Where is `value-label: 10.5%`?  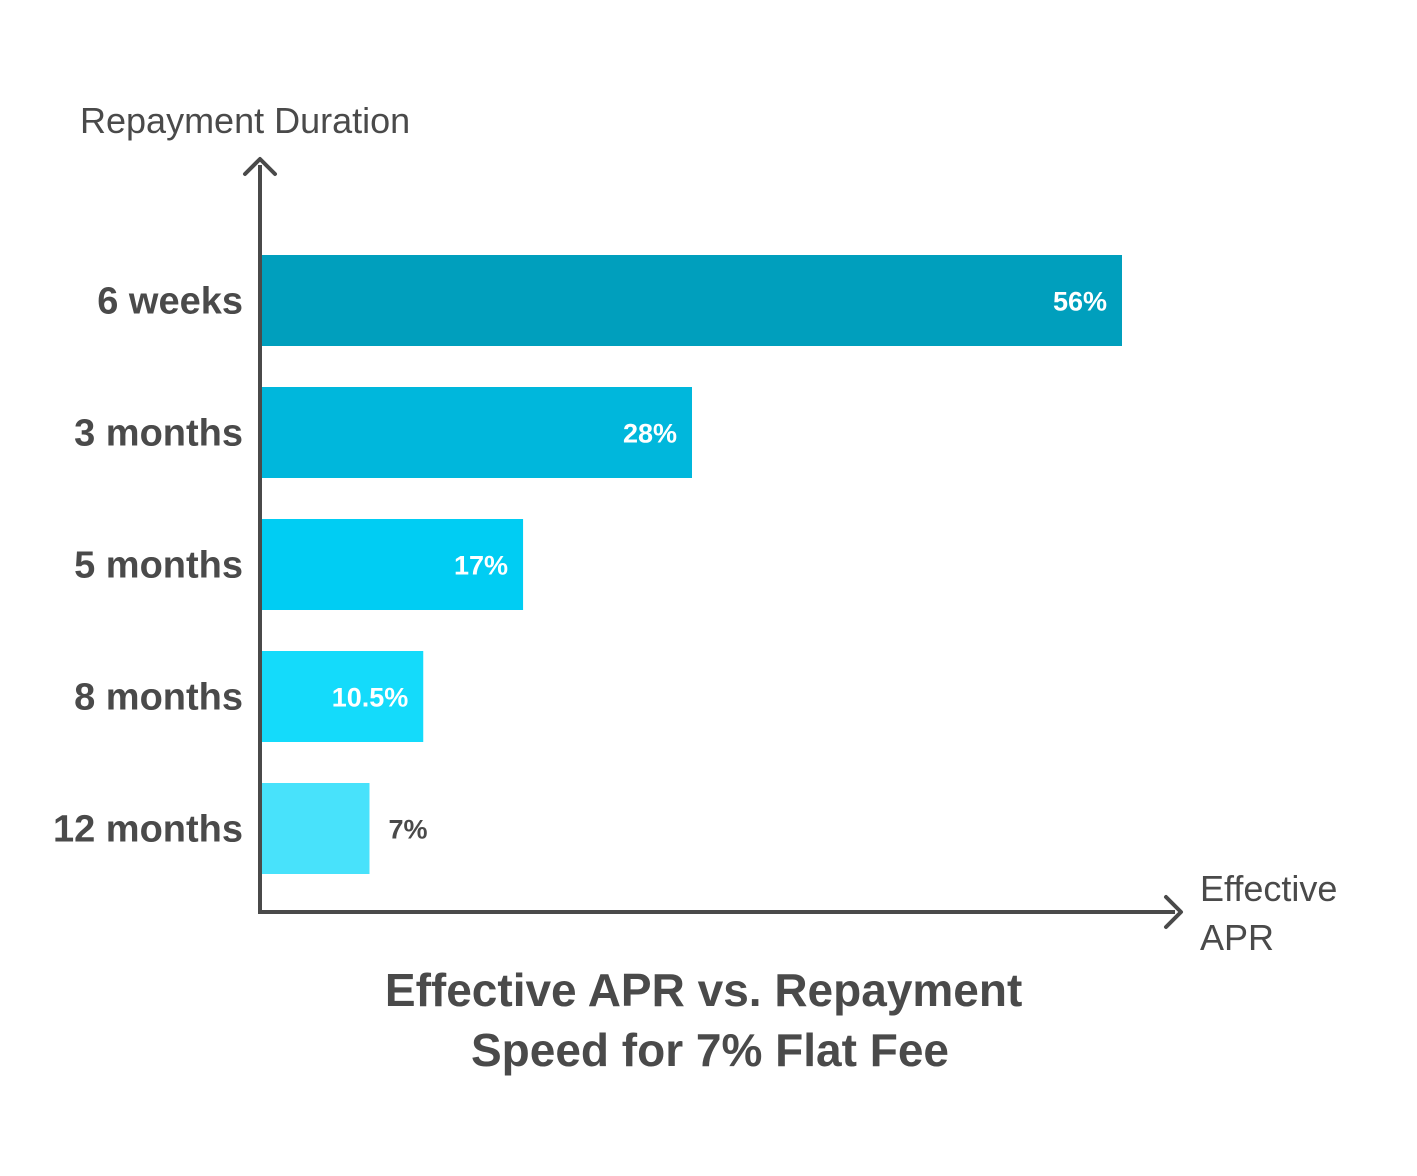 value-label: 10.5% is located at coordinates (370, 698).